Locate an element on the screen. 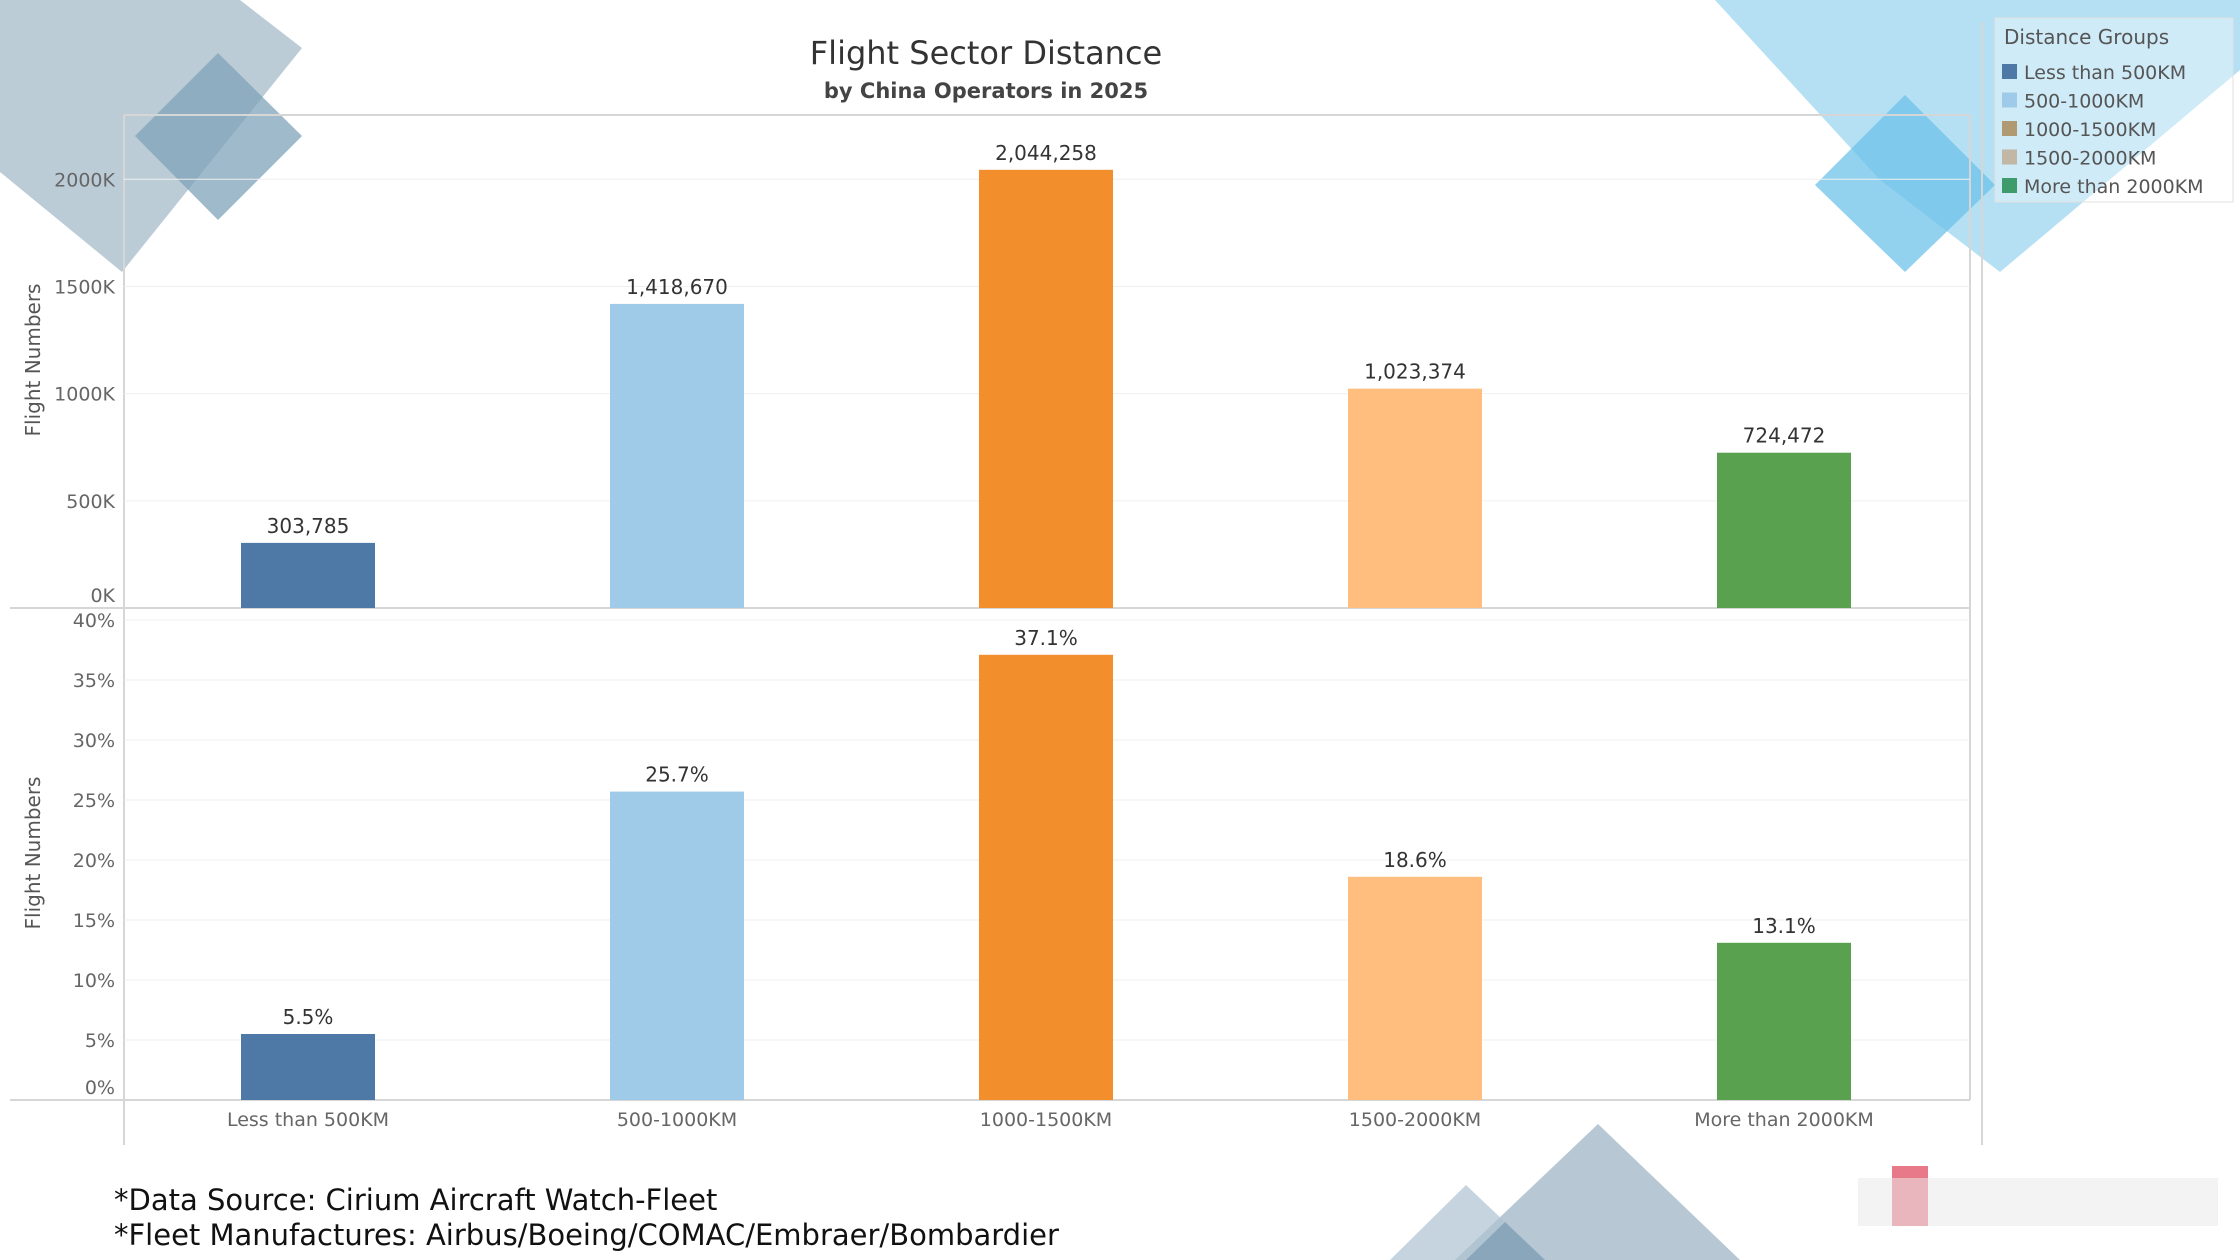 This screenshot has width=2240, height=1260. legend-item-label: 1000-1500KM is located at coordinates (2090, 130).